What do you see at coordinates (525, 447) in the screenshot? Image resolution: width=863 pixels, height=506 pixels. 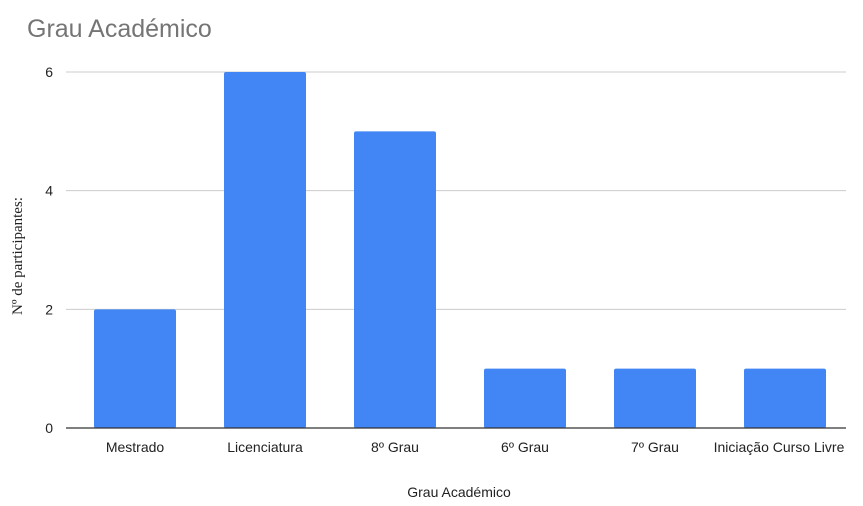 I see `x-tick-label: 6º Grau` at bounding box center [525, 447].